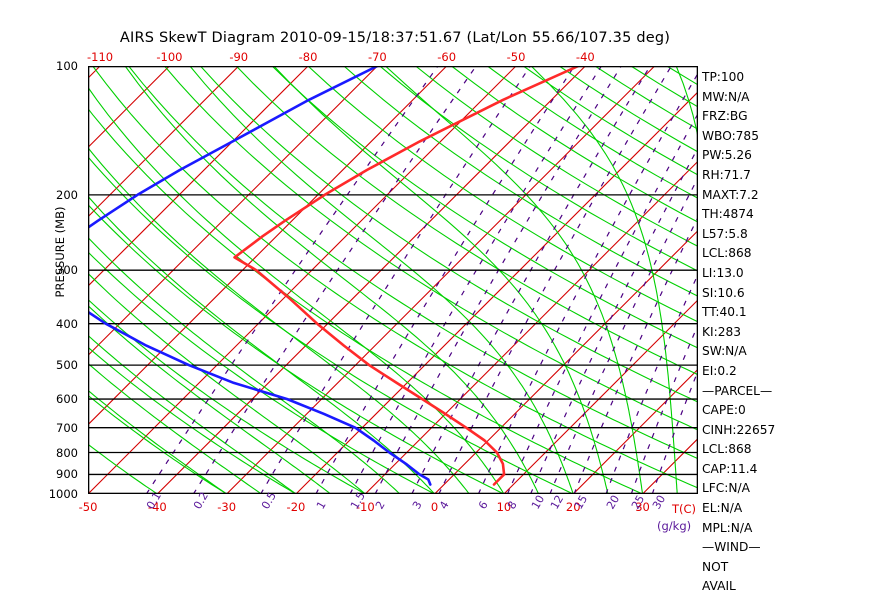  What do you see at coordinates (516, 57) in the screenshot?
I see `top-temp-tick--50: -50` at bounding box center [516, 57].